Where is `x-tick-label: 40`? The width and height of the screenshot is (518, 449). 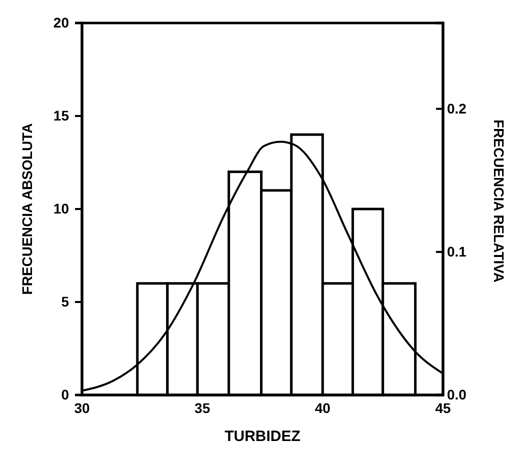
x-tick-label: 40 is located at coordinates (322, 408).